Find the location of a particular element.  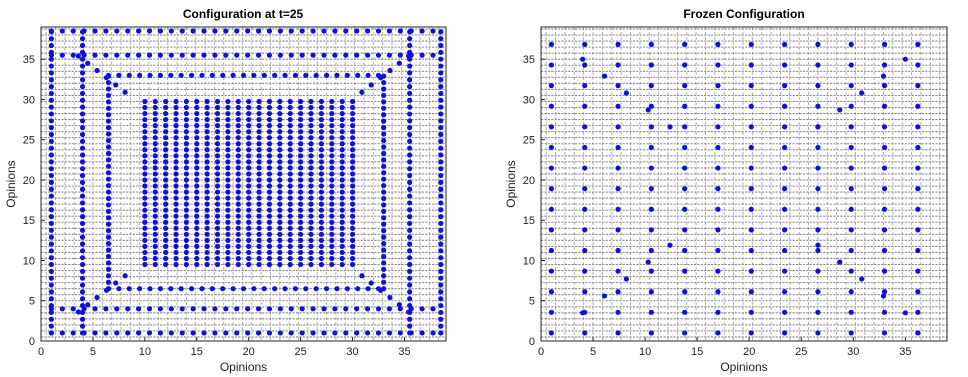

y-tick-label: 15 is located at coordinates (529, 221).